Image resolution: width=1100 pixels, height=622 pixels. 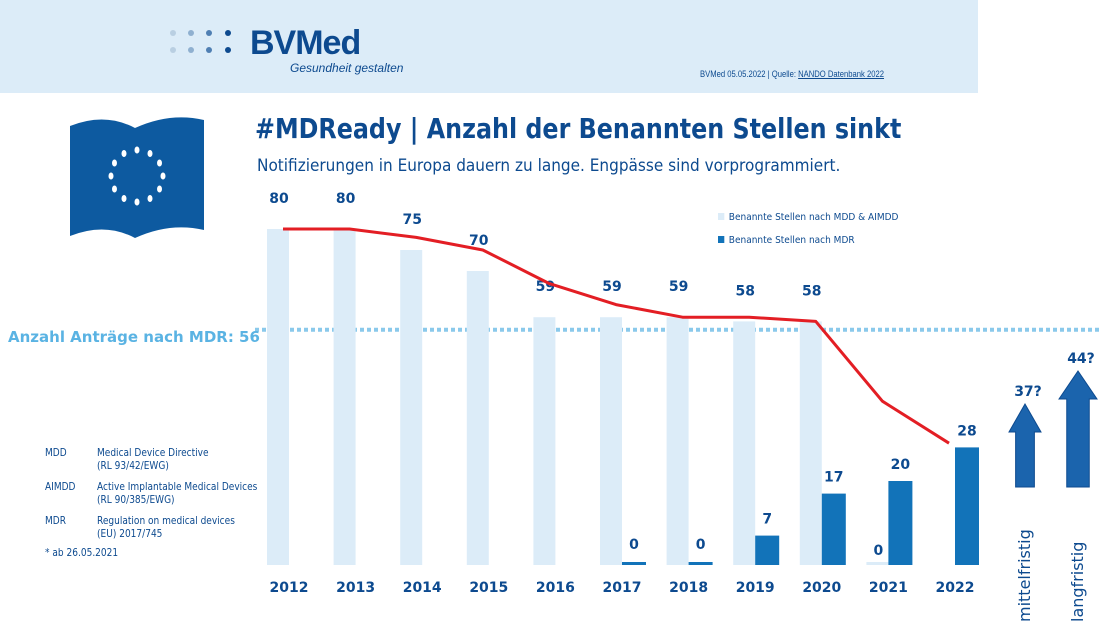 I want to click on projection-value: 37?, so click(x=1028, y=392).